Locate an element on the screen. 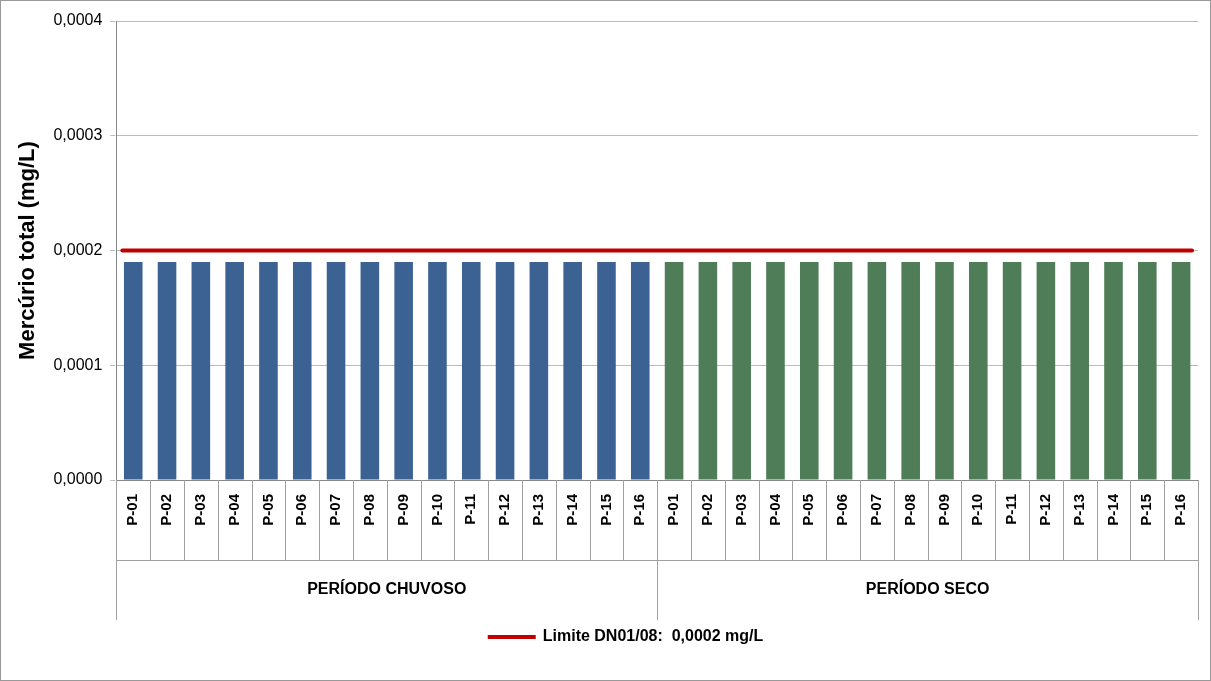 The width and height of the screenshot is (1211, 681). y-tick-label: 0,0004 is located at coordinates (78, 20).